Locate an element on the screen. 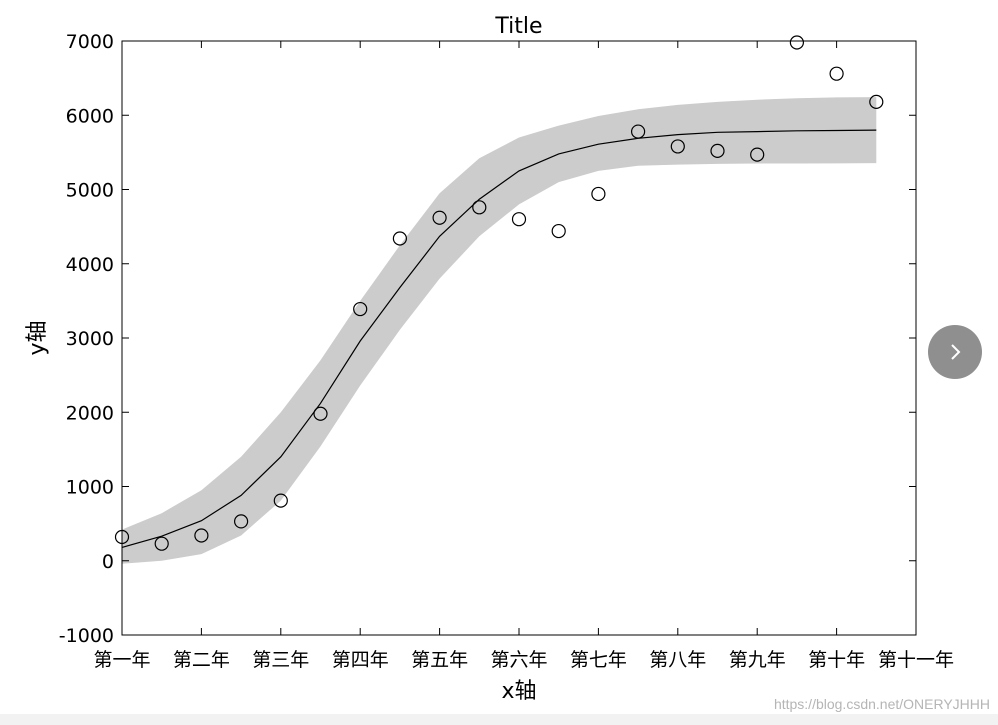 Image resolution: width=998 pixels, height=725 pixels. x-tick-label: 第六年 is located at coordinates (518, 660).